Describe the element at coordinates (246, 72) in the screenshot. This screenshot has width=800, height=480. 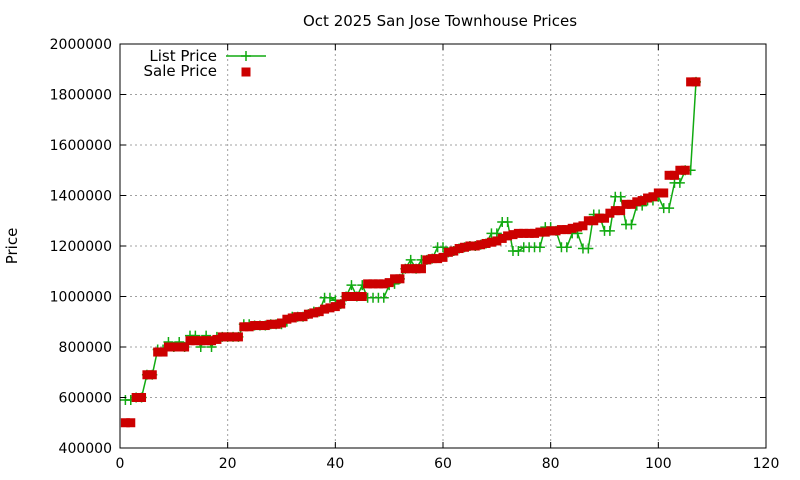
I see `legend-marker-sale-price` at that location.